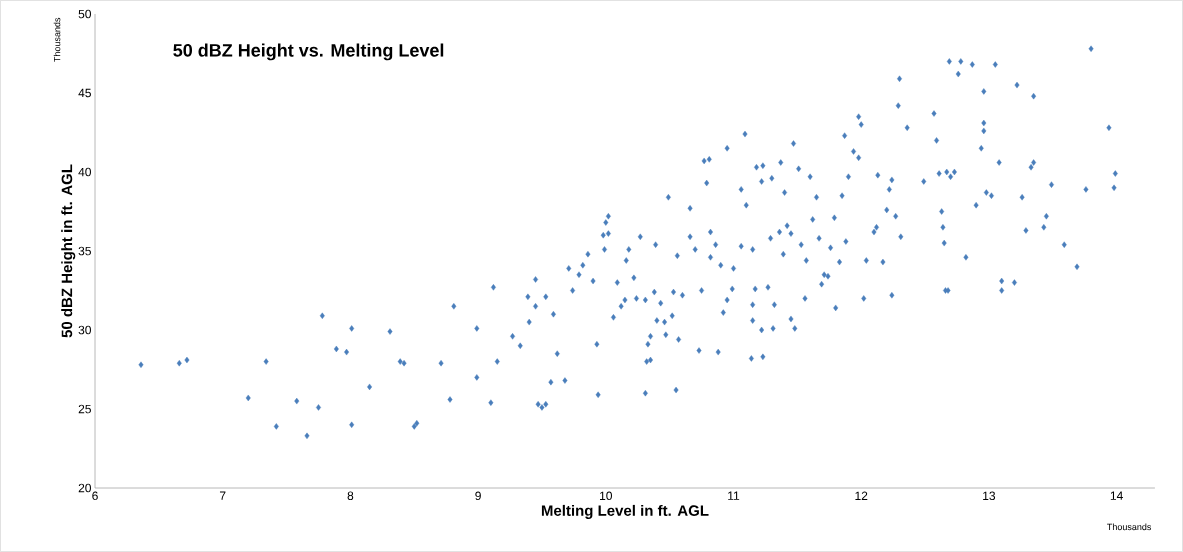 This screenshot has width=1183, height=552. What do you see at coordinates (606, 496) in the screenshot?
I see `x-tick-label: 10` at bounding box center [606, 496].